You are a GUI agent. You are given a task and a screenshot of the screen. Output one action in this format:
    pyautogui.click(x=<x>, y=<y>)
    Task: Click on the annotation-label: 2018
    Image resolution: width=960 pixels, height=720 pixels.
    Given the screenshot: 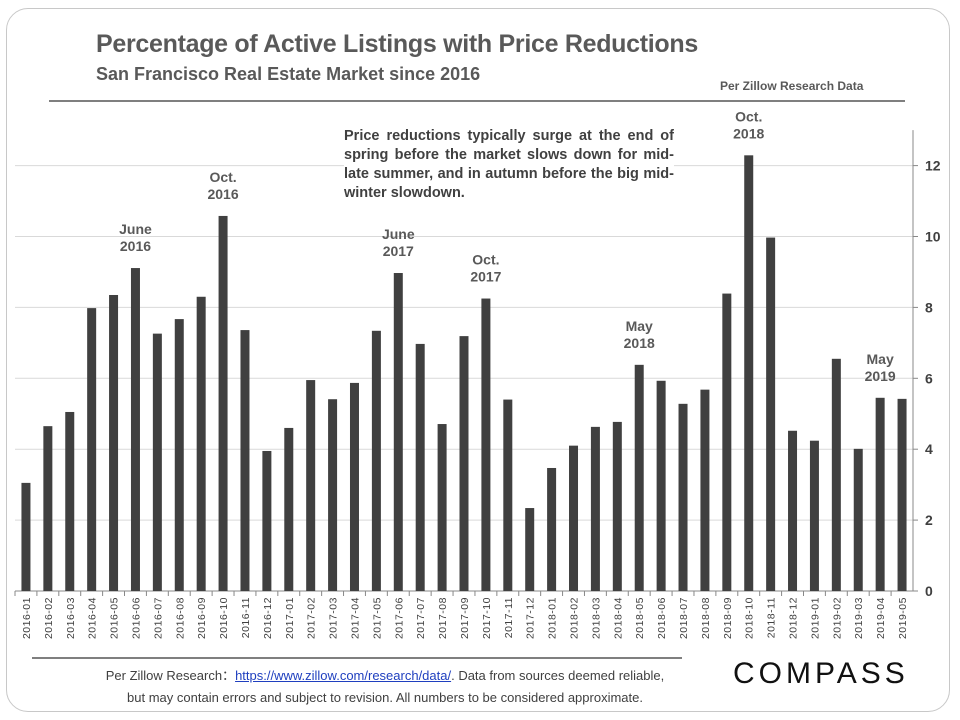 What is the action you would take?
    pyautogui.click(x=639, y=343)
    